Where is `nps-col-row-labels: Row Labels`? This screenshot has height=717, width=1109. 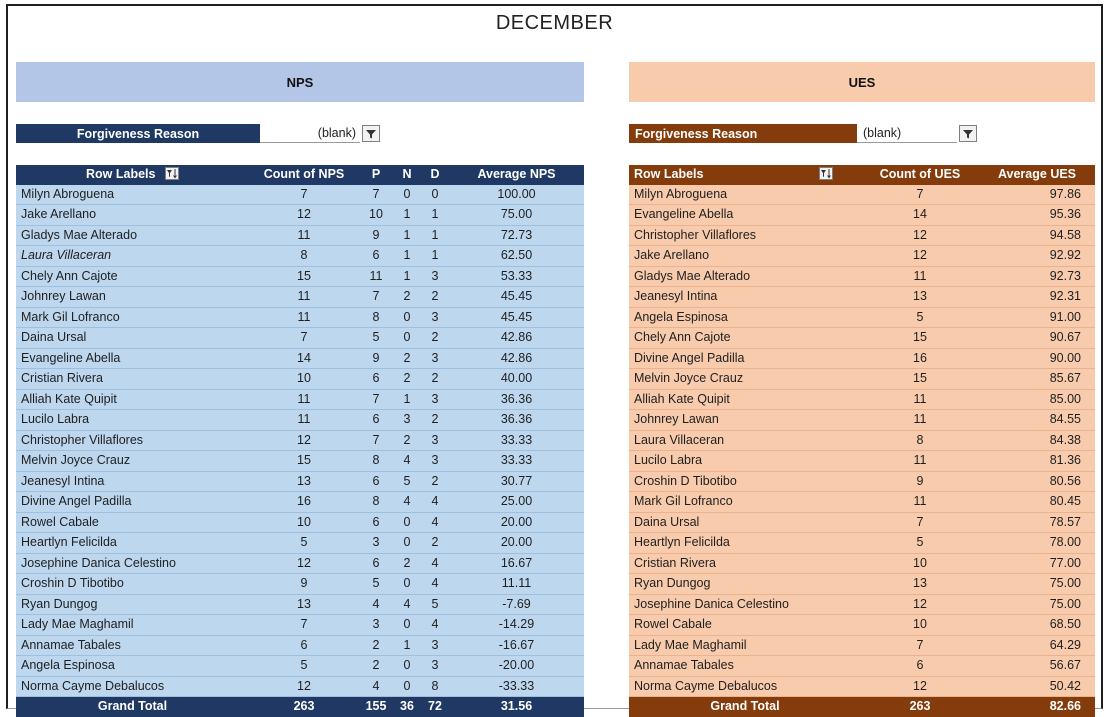
nps-col-row-labels: Row Labels is located at coordinates (132, 175).